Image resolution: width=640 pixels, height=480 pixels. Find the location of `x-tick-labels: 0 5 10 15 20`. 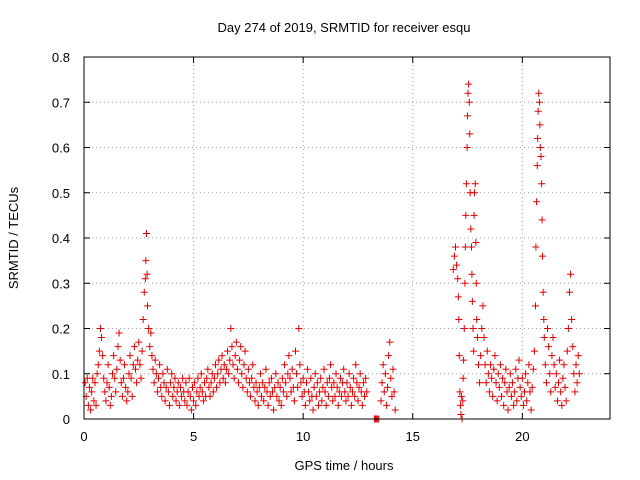

x-tick-labels: 0 5 10 15 20 is located at coordinates (304, 436).